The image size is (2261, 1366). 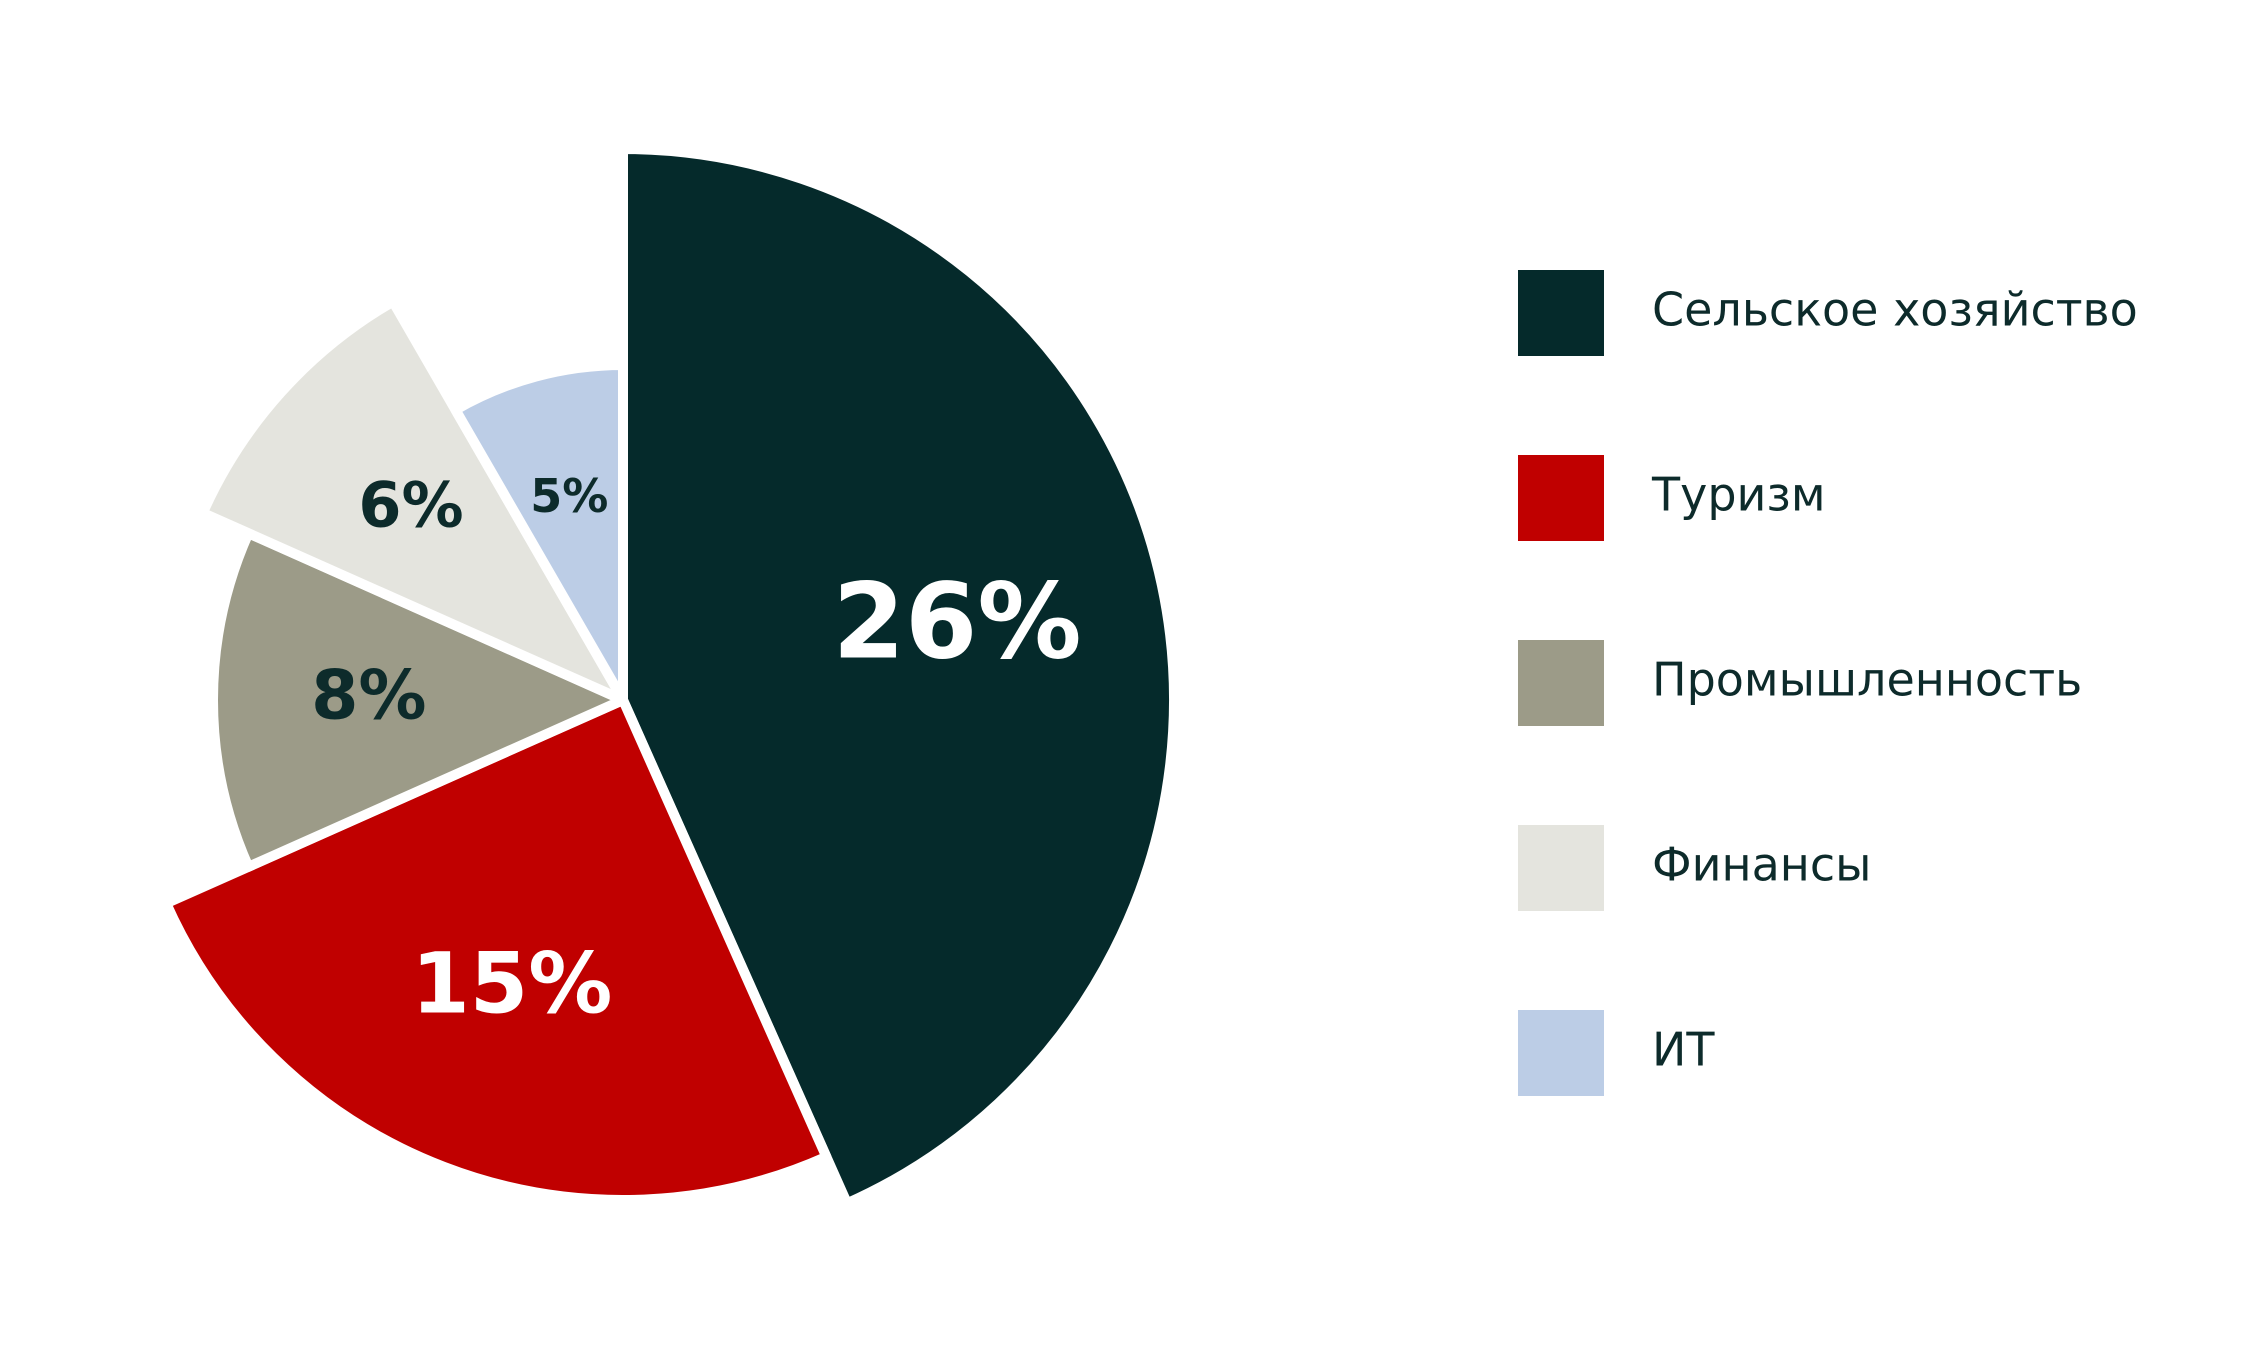 I want to click on legend-label: ИТ, so click(x=1683, y=1050).